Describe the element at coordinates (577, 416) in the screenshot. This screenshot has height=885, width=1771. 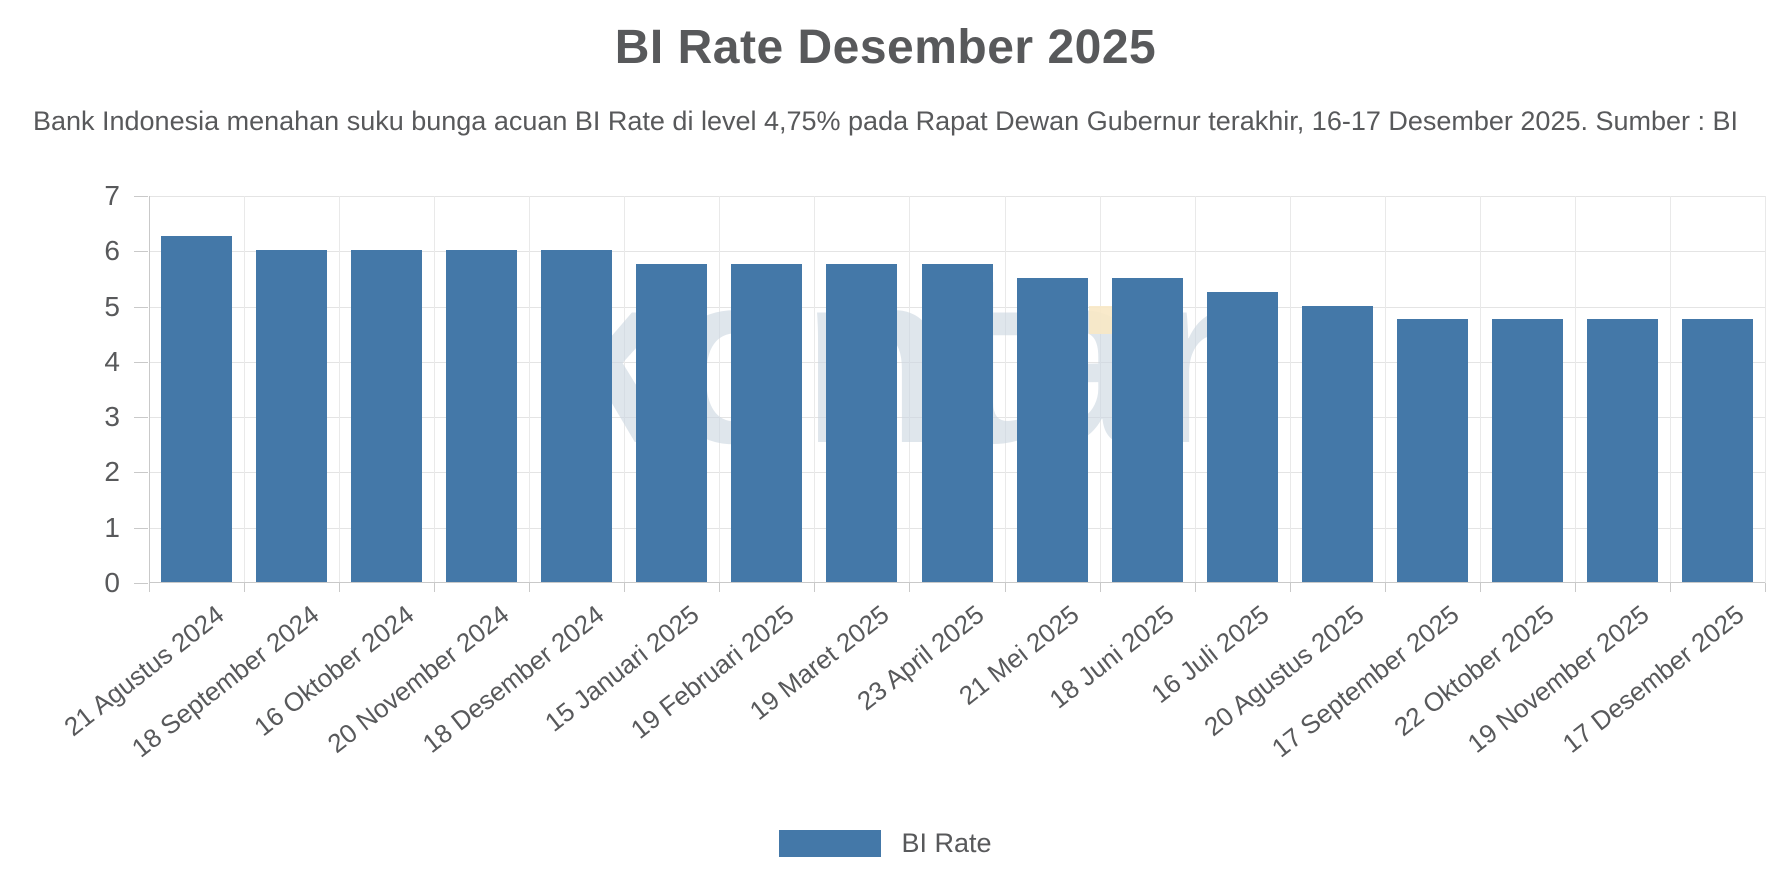
I see `bar-18-desember-2024` at that location.